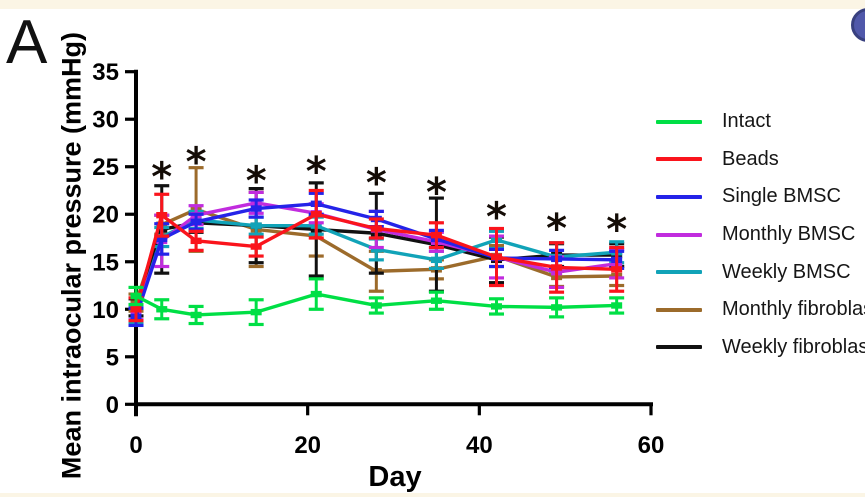 This screenshot has width=865, height=497. Describe the element at coordinates (432, 495) in the screenshot. I see `page-background-strip-bottom` at that location.